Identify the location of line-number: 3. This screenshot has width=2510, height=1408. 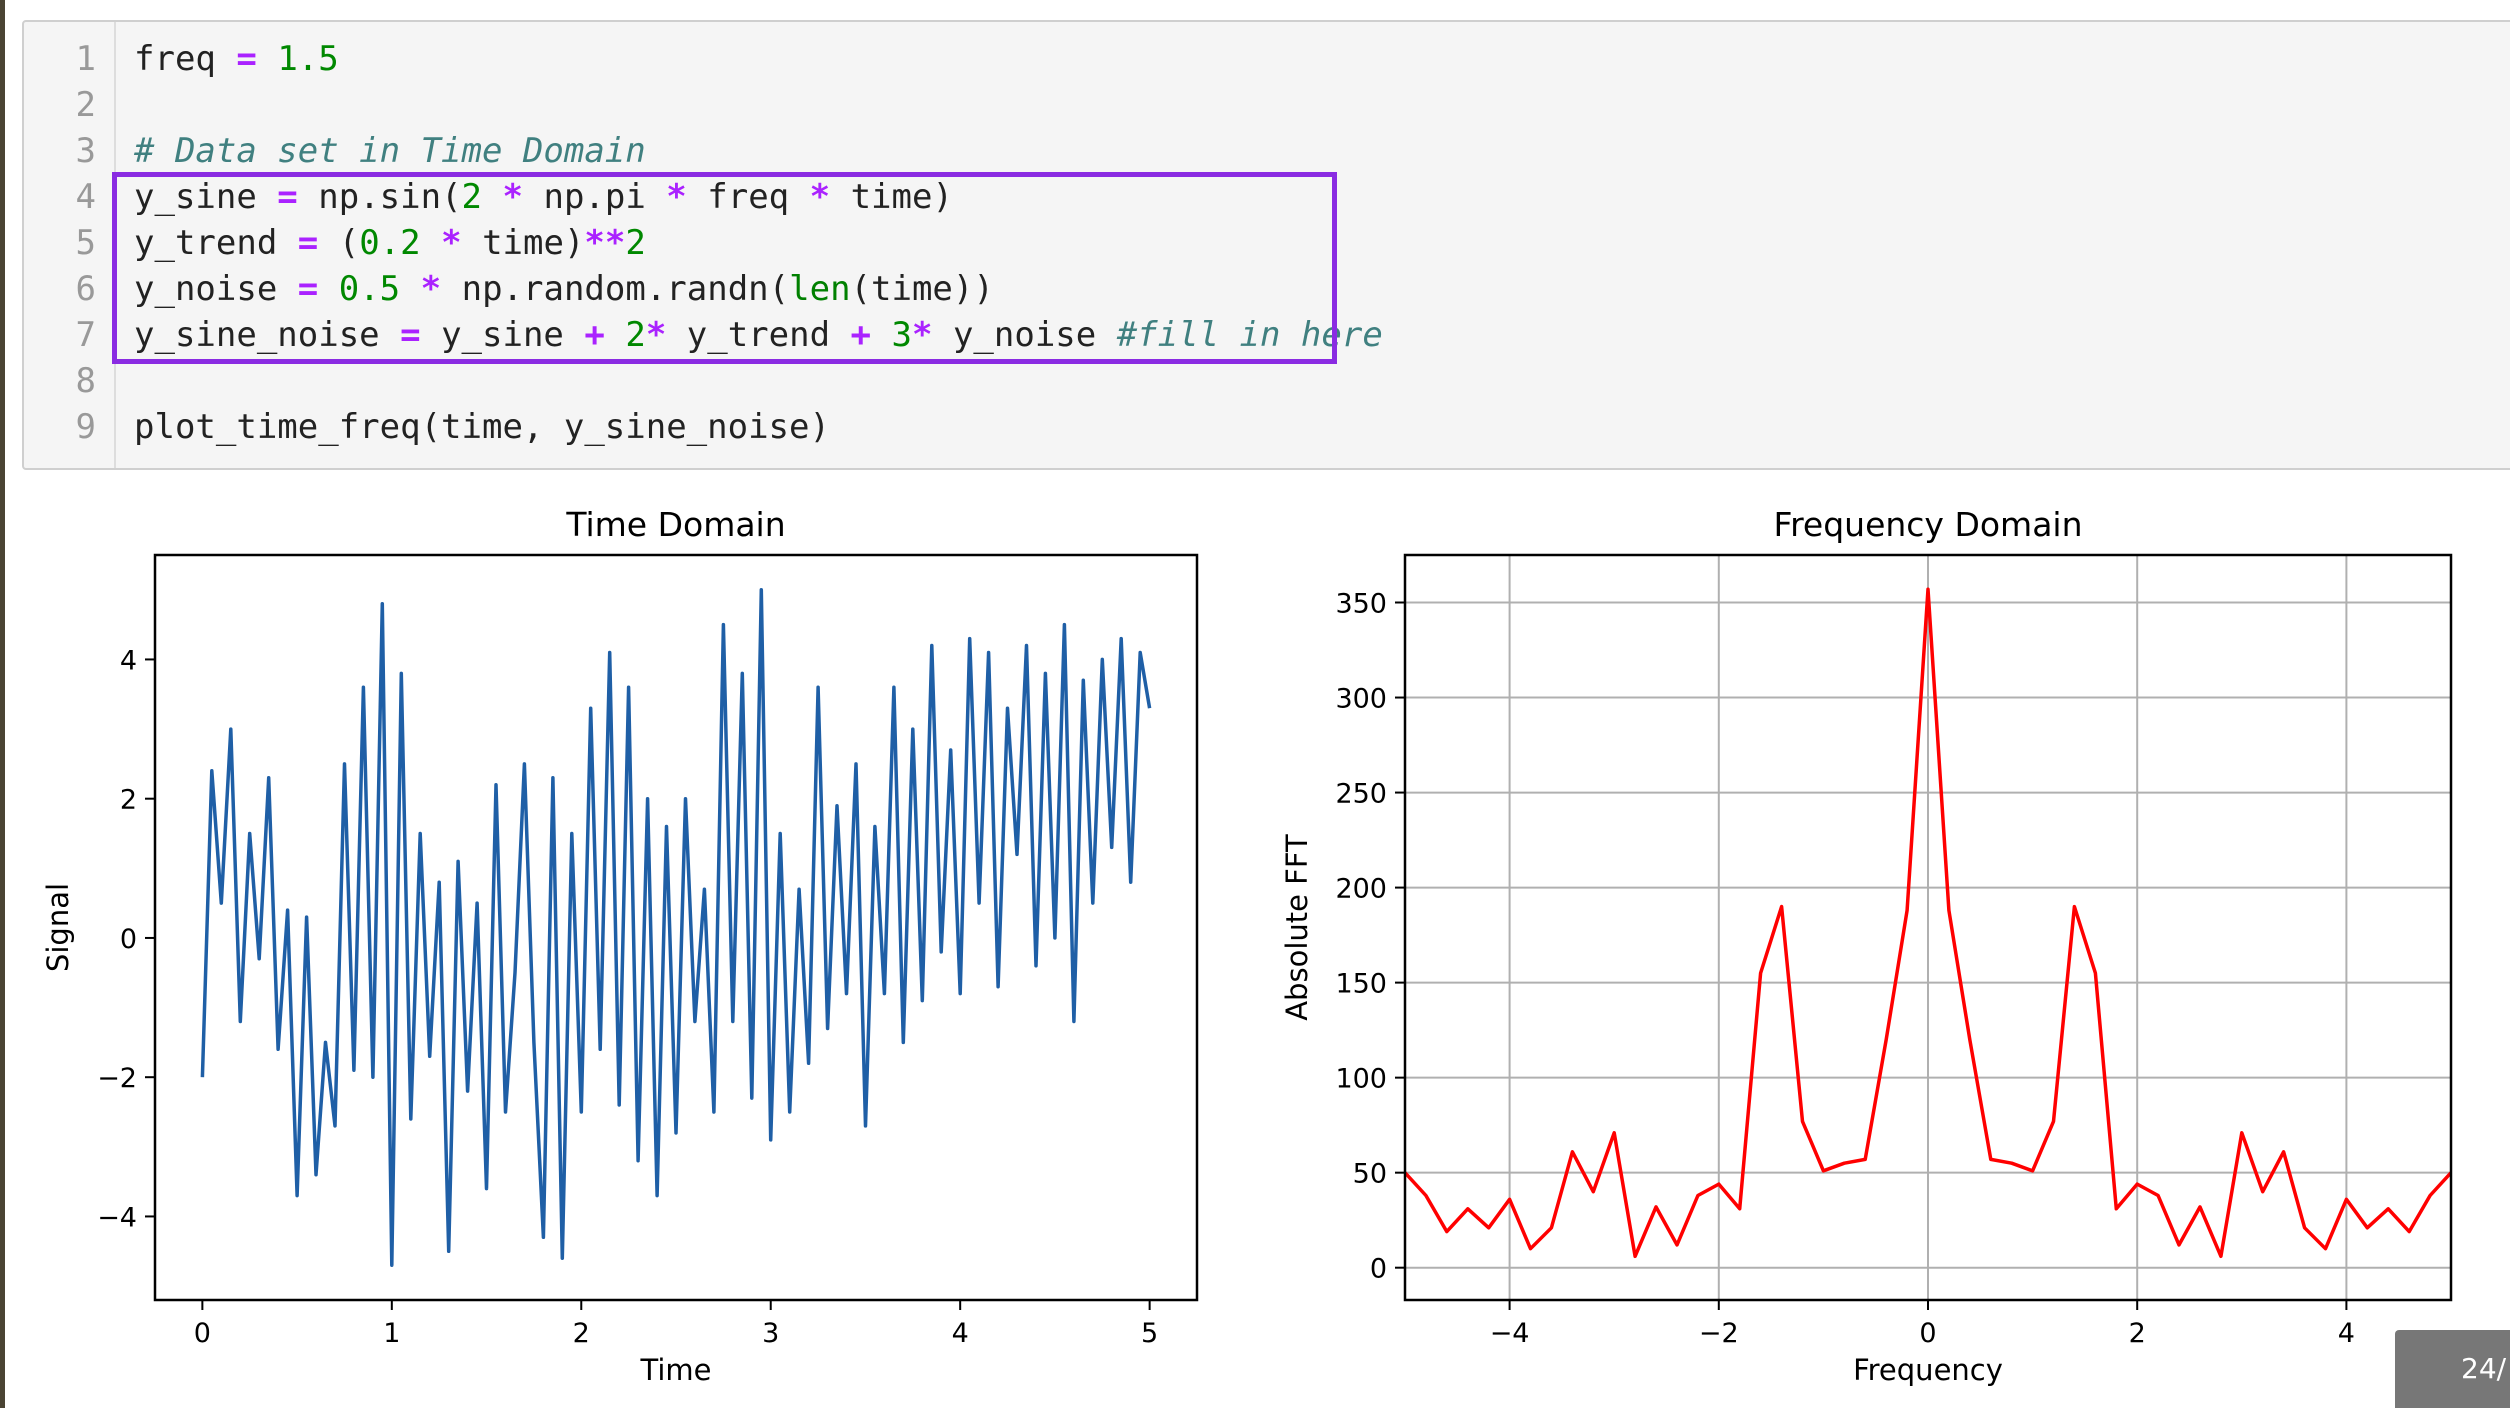
(85, 151).